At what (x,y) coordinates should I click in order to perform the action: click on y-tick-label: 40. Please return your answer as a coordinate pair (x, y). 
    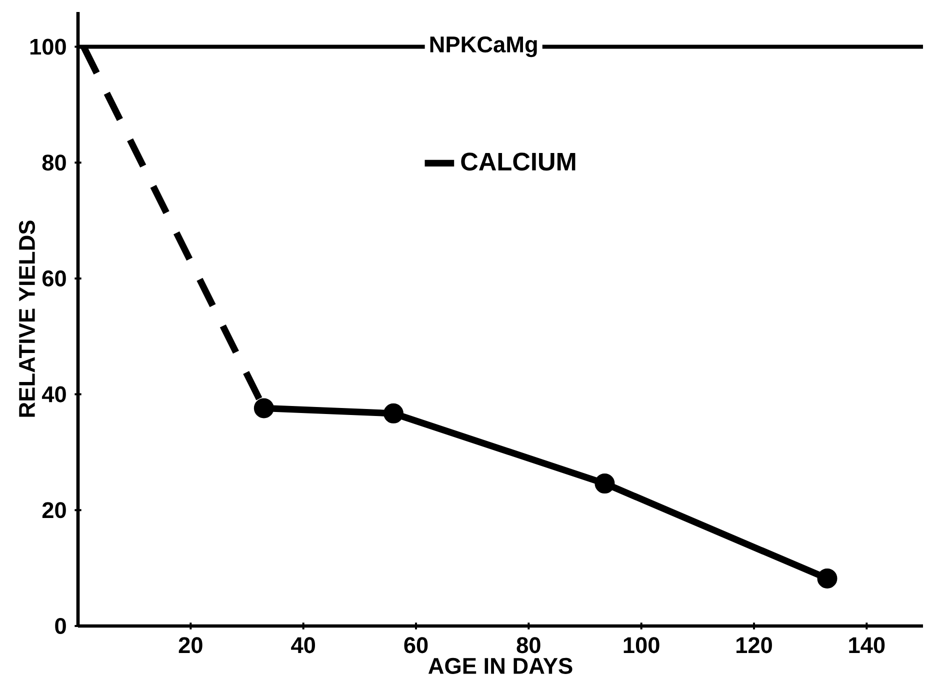
    Looking at the image, I should click on (54, 394).